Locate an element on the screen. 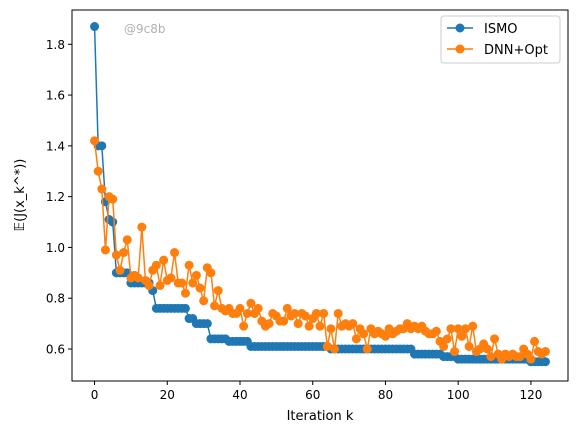  y-tick-label: 0.6 is located at coordinates (55, 350).